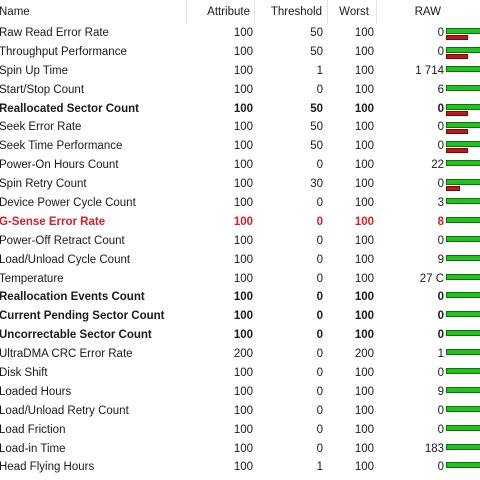 The image size is (480, 480). I want to click on attribute-value-cell: 200, so click(243, 354).